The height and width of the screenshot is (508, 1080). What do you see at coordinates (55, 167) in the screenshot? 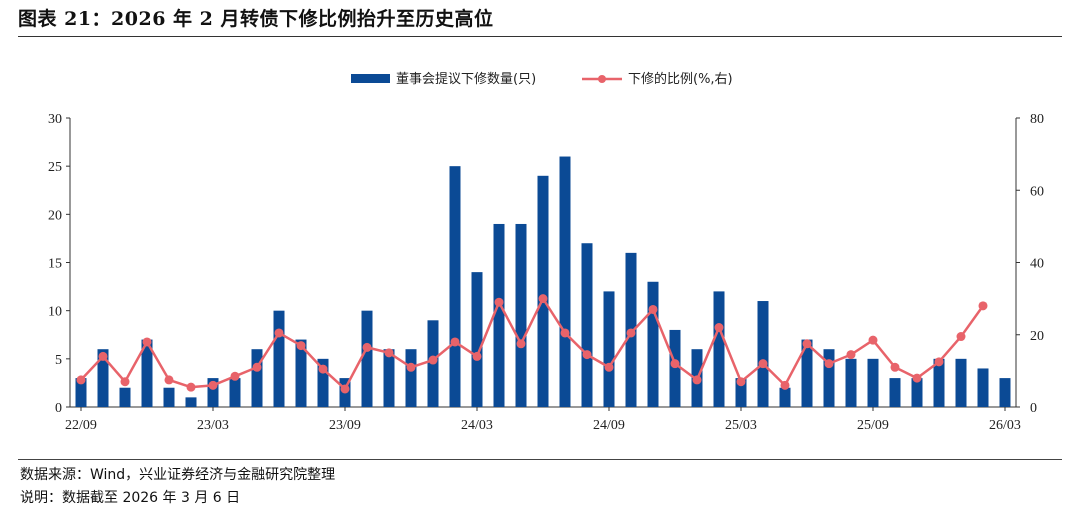
I see `left-tick-label: 25` at bounding box center [55, 167].